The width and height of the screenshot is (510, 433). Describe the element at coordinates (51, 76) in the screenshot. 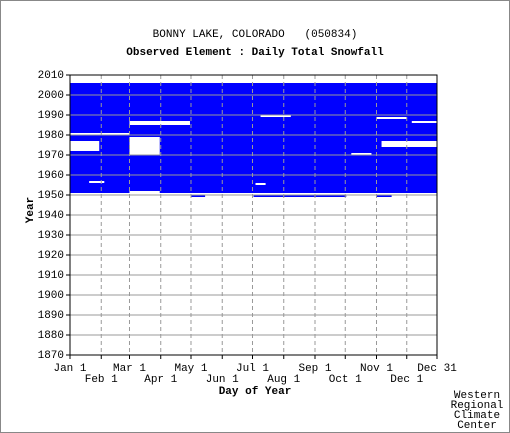

I see `y-tick-label: 2010` at that location.